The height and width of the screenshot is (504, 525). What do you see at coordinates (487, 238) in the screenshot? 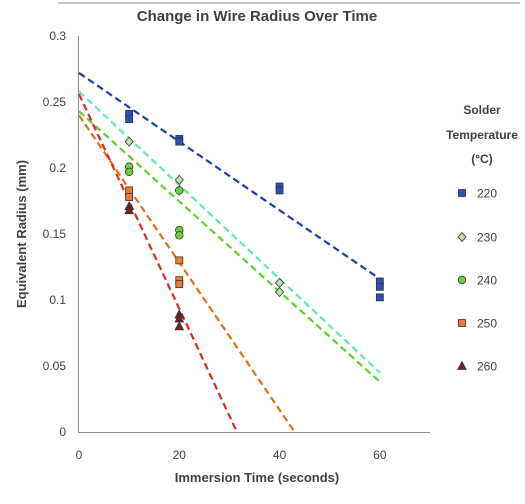
I see `legend-label-230: 230` at bounding box center [487, 238].